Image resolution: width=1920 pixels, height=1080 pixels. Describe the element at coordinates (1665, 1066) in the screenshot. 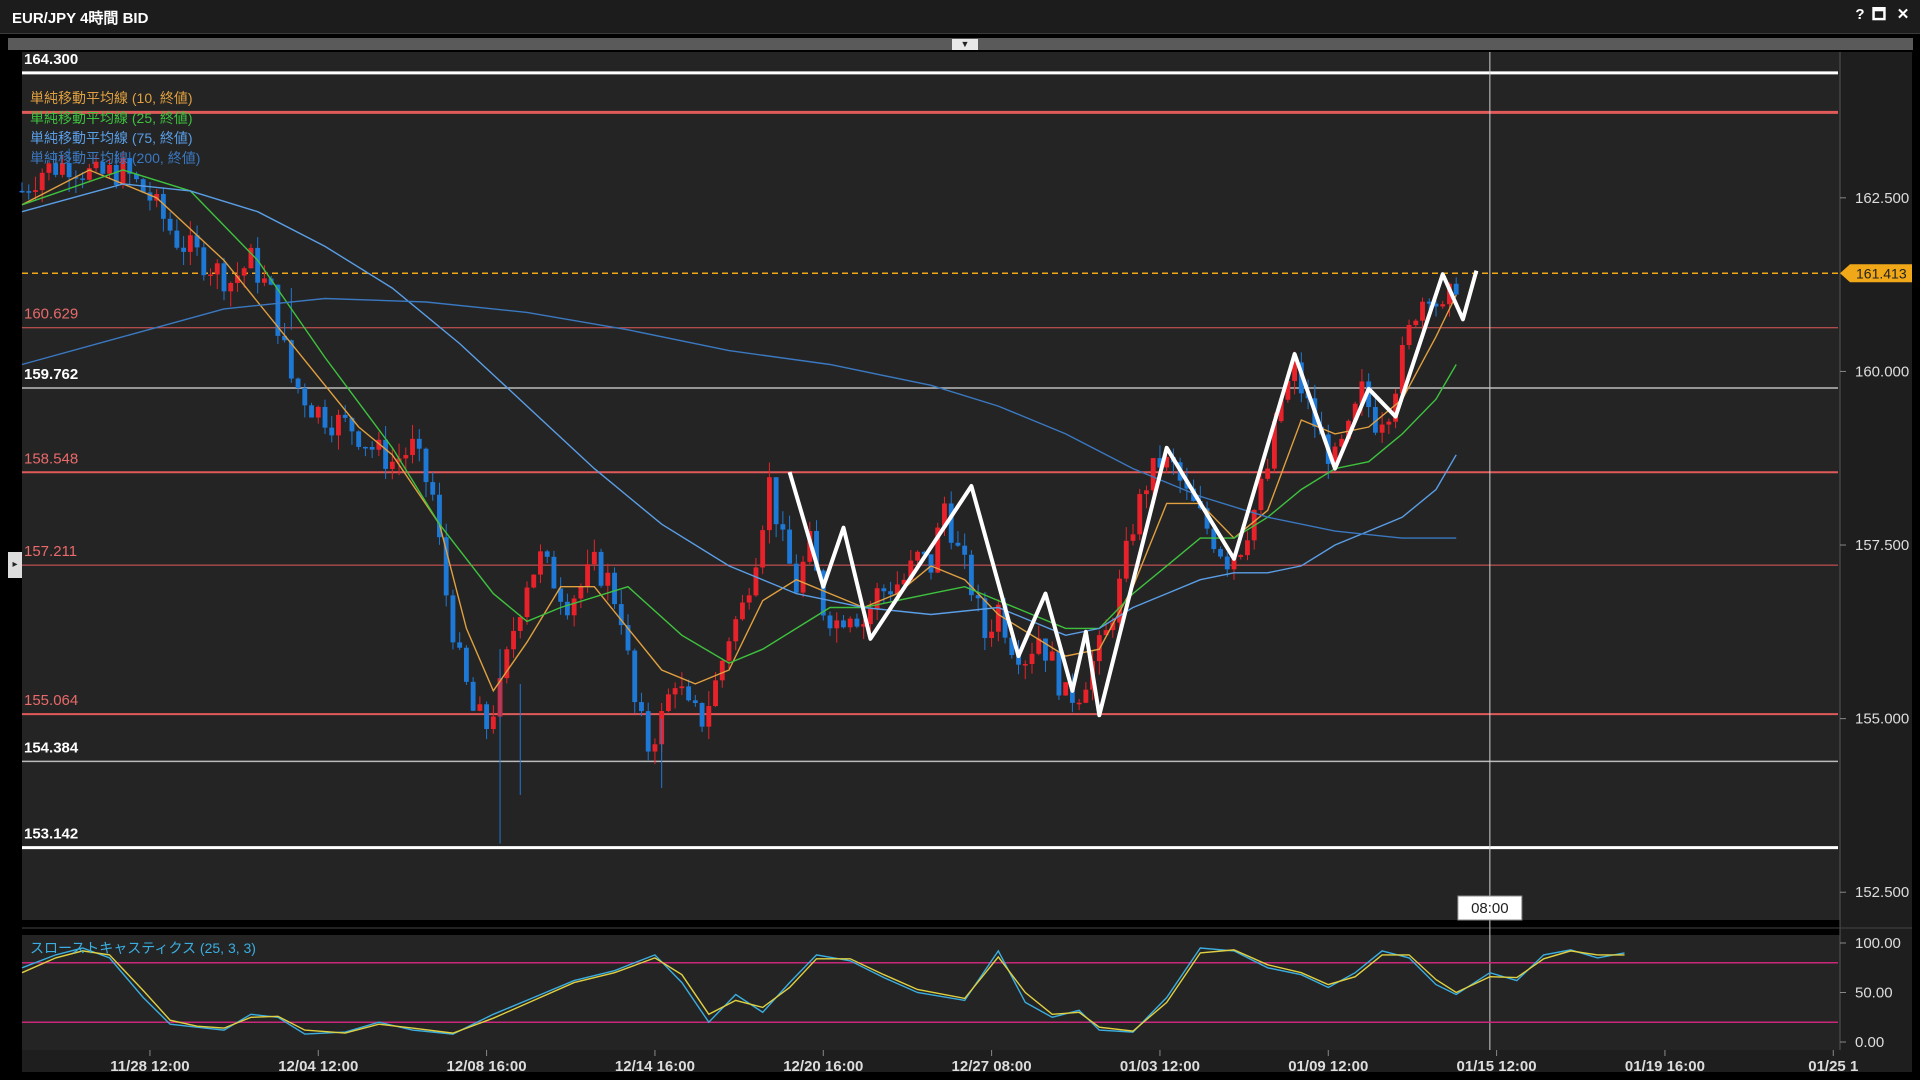

I see `x-tick-label: 01/19 16:00` at that location.